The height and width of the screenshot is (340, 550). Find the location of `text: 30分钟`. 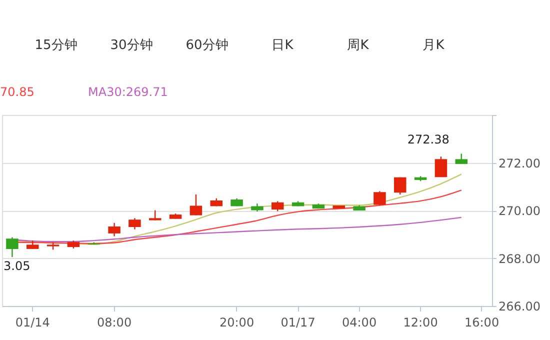

text: 30分钟 is located at coordinates (131, 45).